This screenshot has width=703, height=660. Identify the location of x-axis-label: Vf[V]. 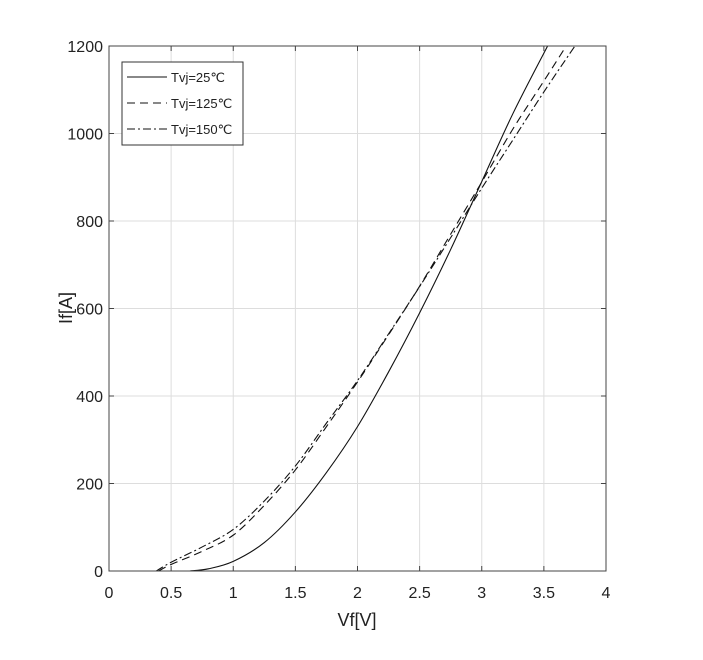
(356, 620).